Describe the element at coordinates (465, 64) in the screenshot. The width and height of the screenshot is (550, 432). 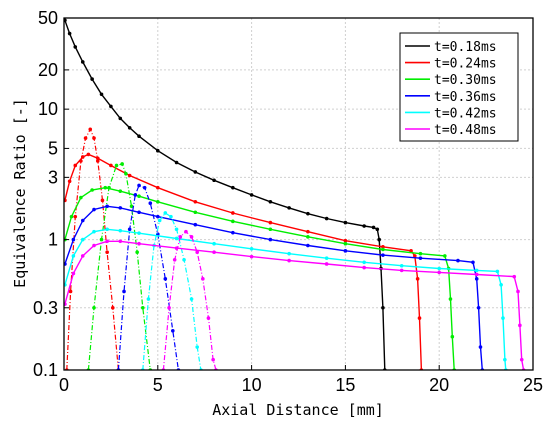
I see `legend-entry: t=0.24ms` at that location.